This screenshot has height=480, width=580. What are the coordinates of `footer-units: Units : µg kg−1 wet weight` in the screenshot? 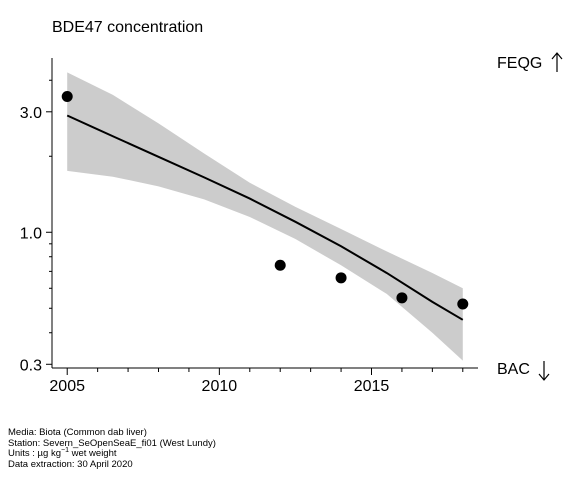 It's located at (112, 453).